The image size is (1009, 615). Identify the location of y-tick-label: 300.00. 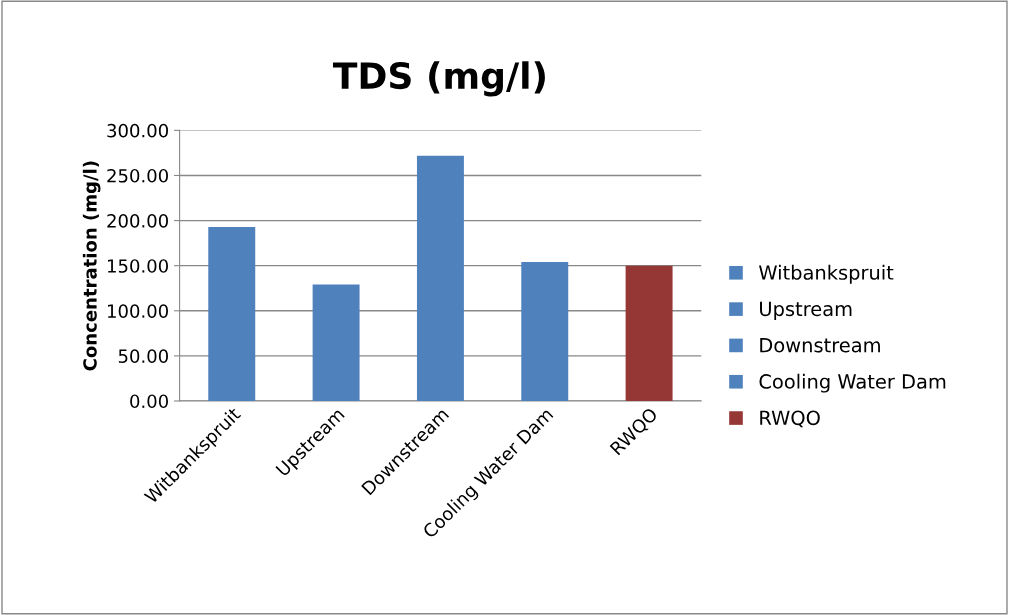
(137, 130).